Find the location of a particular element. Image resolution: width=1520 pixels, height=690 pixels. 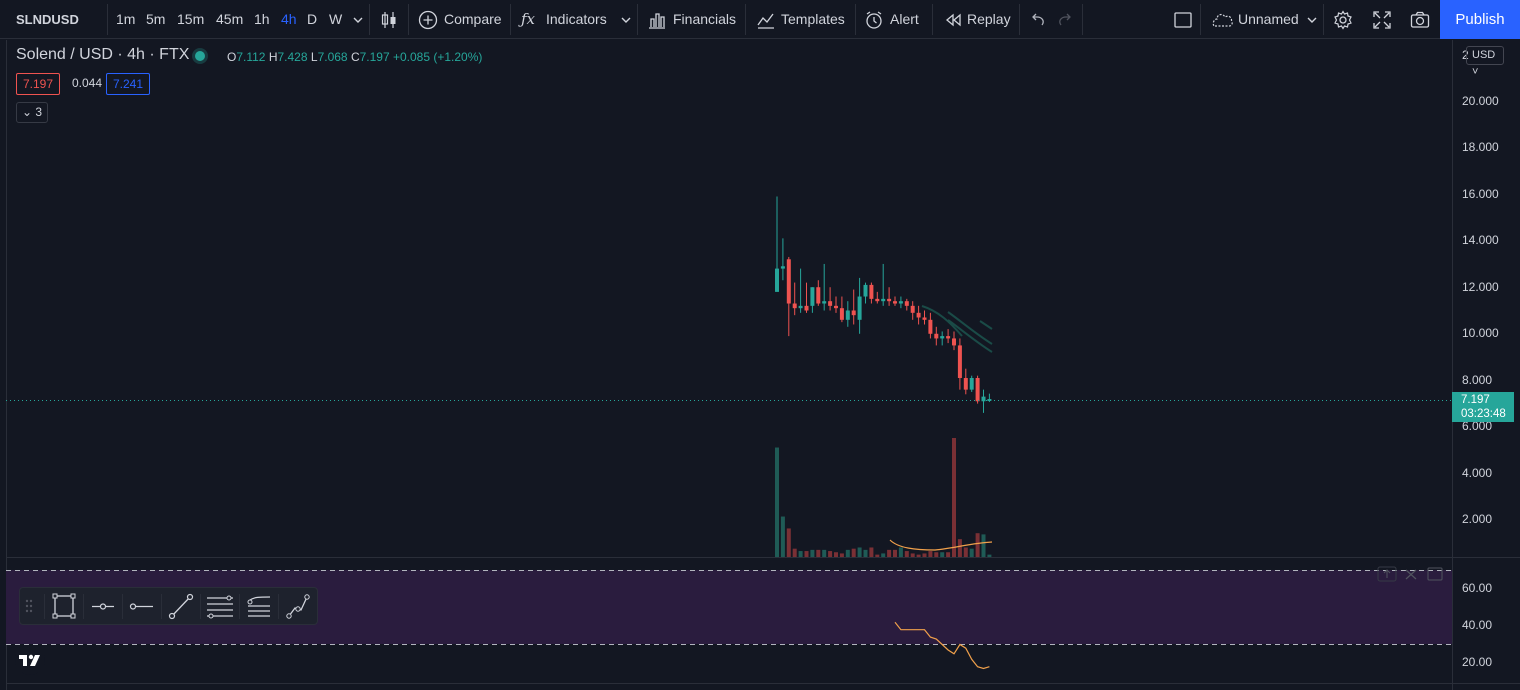

undo-icon is located at coordinates (1038, 20).